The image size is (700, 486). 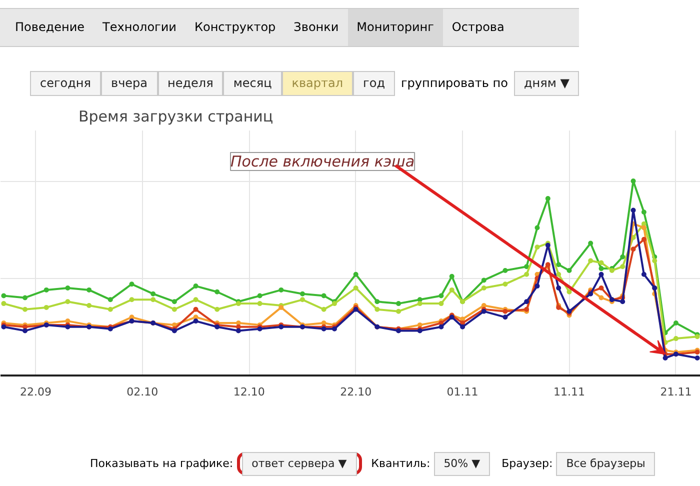 What do you see at coordinates (162, 463) in the screenshot?
I see `text: Показывать на графике:` at bounding box center [162, 463].